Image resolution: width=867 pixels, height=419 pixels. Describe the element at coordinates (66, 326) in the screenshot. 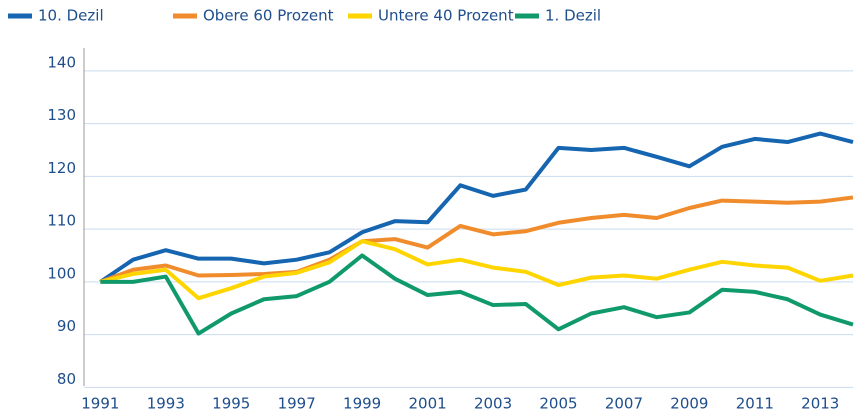

I see `y-tick-label: 90` at that location.